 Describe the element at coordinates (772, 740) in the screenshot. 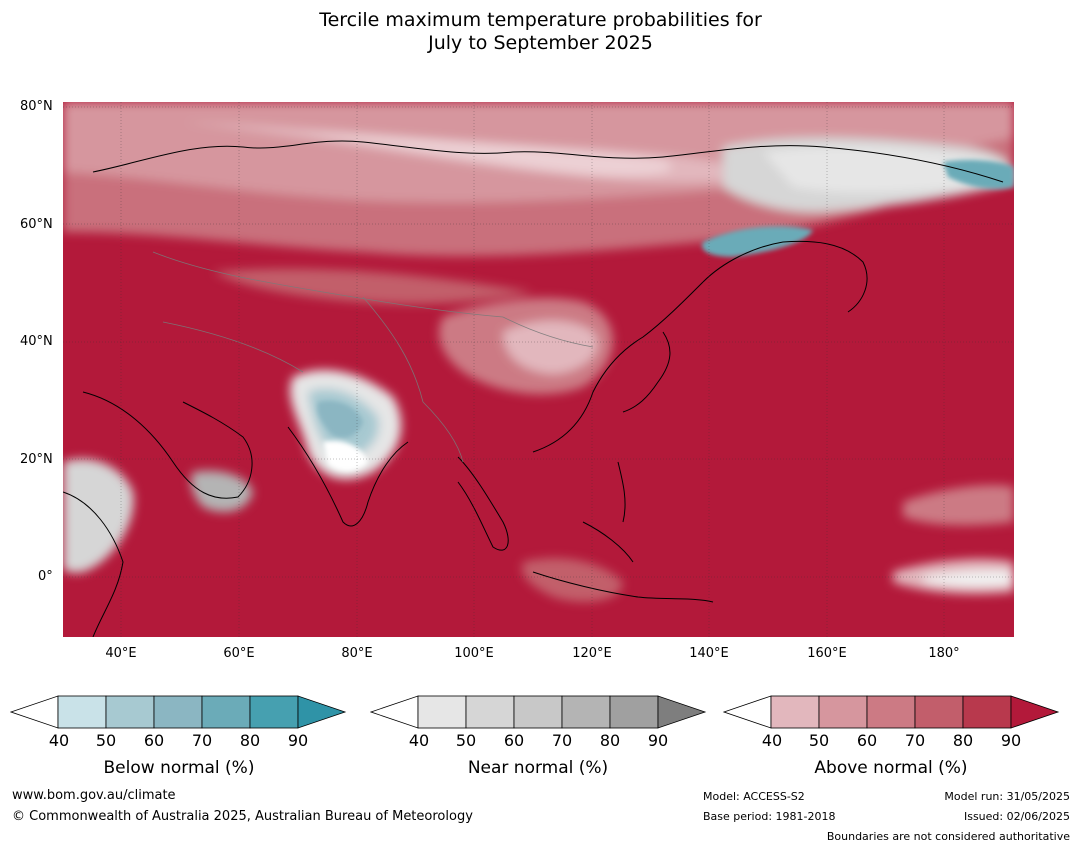

I see `cbar-above-tick-40: 40` at that location.